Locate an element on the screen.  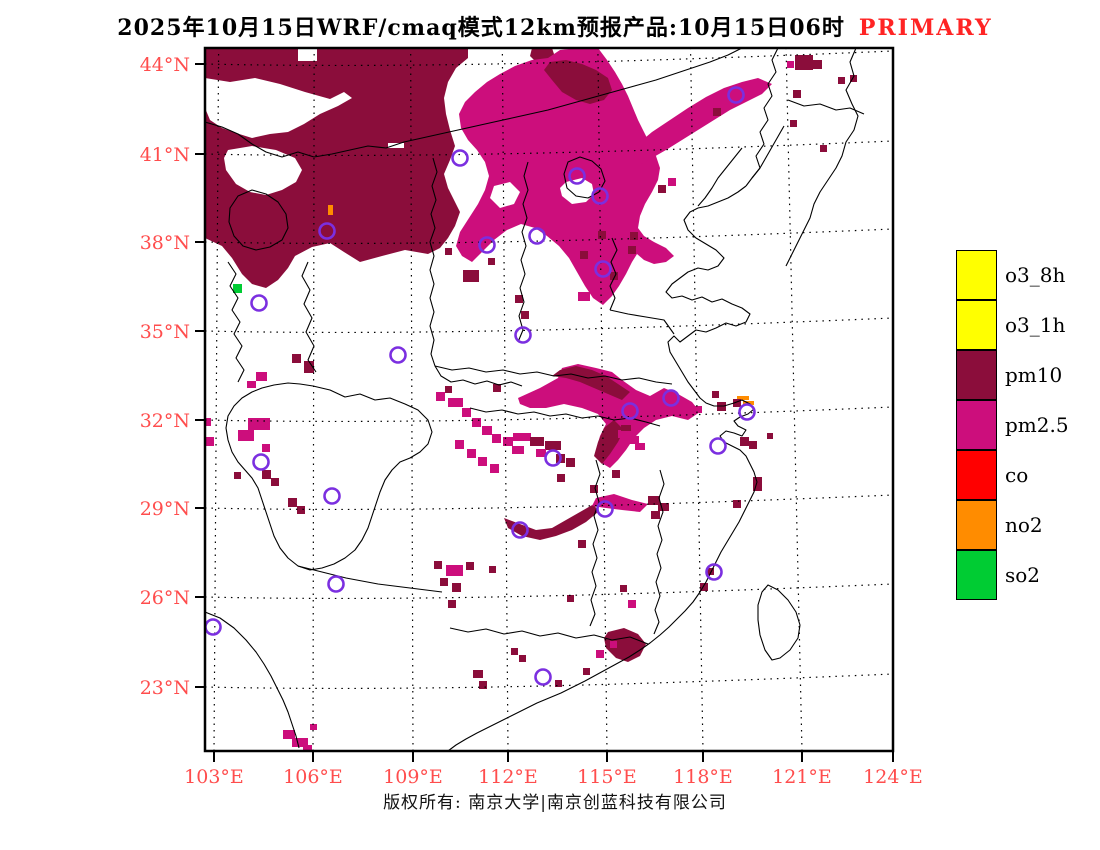
legend-row: pm2.5 is located at coordinates (1028, 425).